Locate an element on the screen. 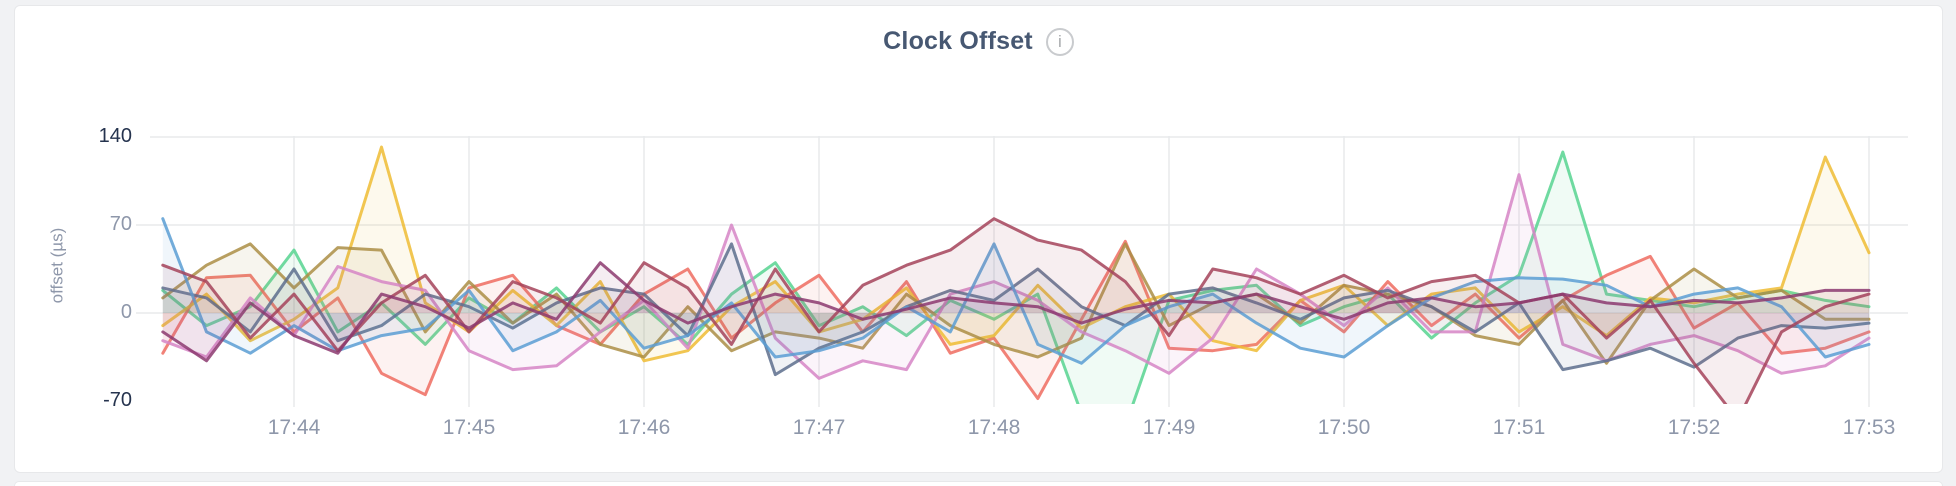 The height and width of the screenshot is (486, 1956). y-axis-title: offset (µs) is located at coordinates (57, 265).